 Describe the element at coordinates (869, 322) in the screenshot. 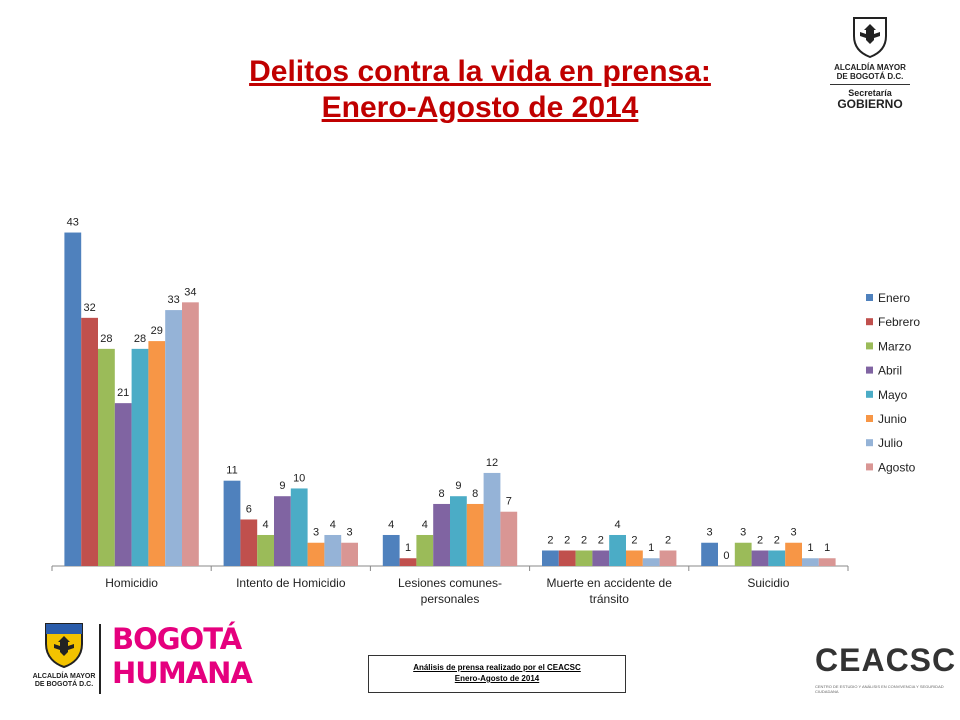

I see `legend-swatch-febrero` at that location.